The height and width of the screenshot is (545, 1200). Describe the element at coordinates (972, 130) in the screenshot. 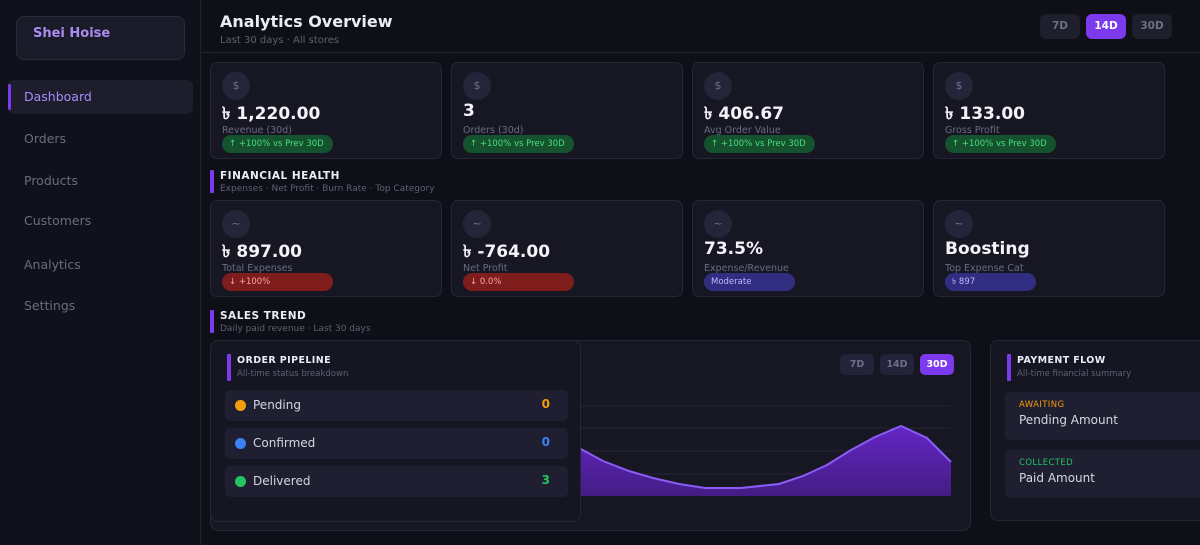

I see `kpi-label: Gross Profit` at that location.